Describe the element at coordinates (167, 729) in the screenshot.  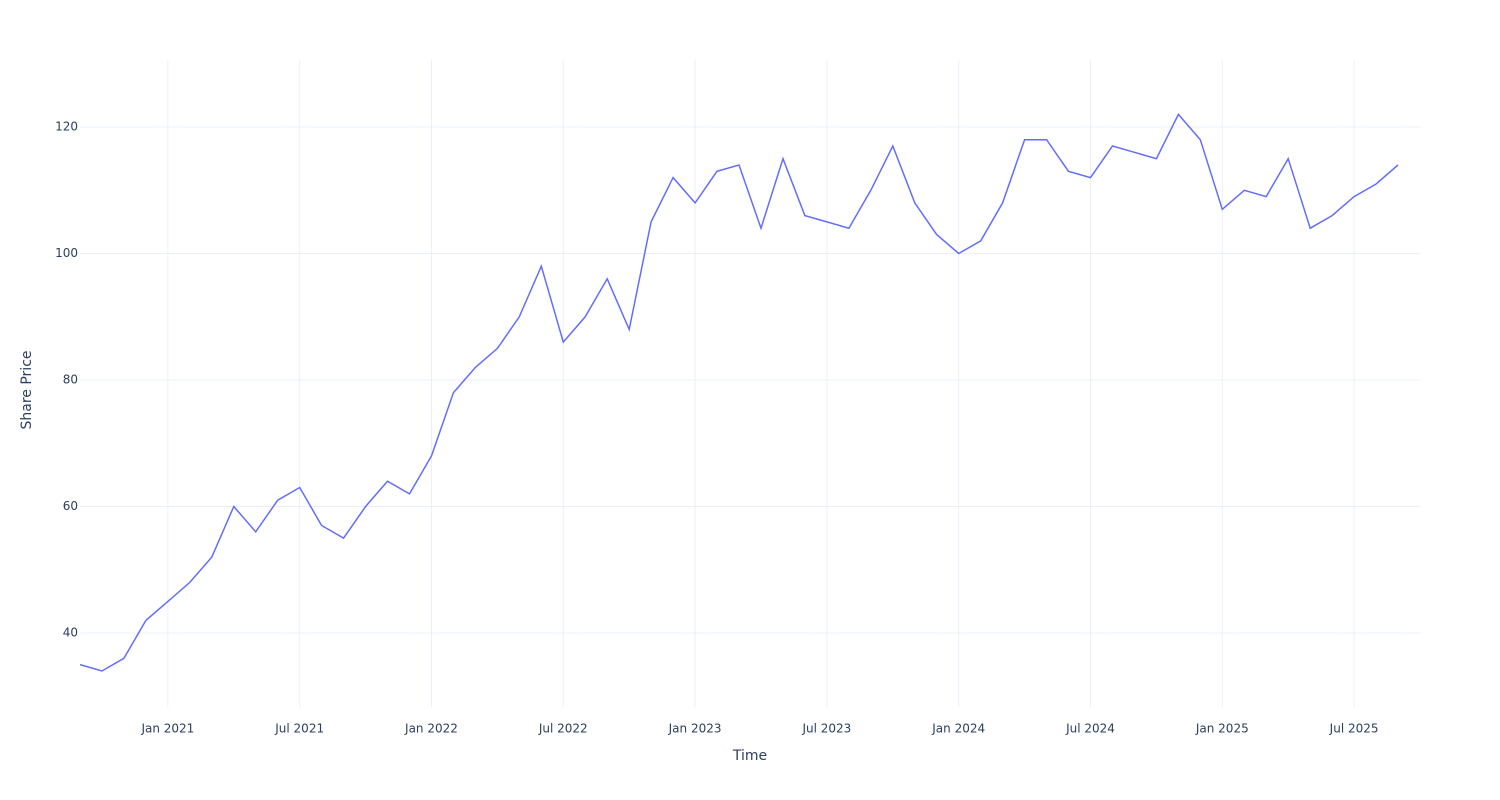
I see `x-tick-label: Jan 2021` at that location.